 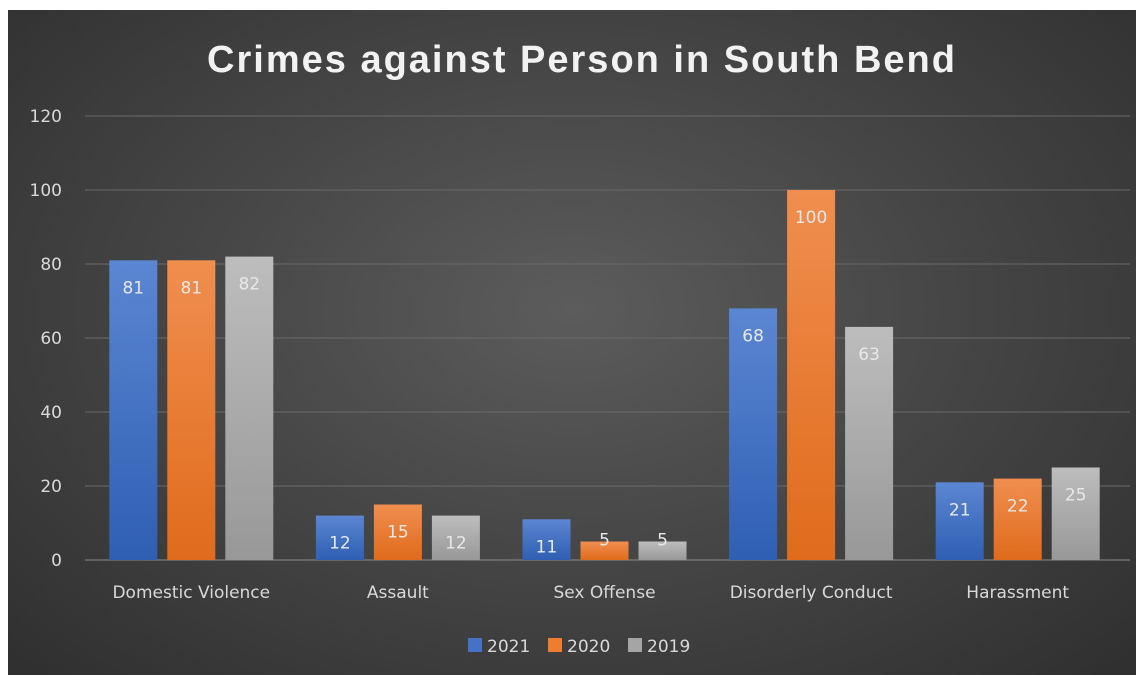 What do you see at coordinates (811, 593) in the screenshot?
I see `x-tick-label: Disorderly Conduct` at bounding box center [811, 593].